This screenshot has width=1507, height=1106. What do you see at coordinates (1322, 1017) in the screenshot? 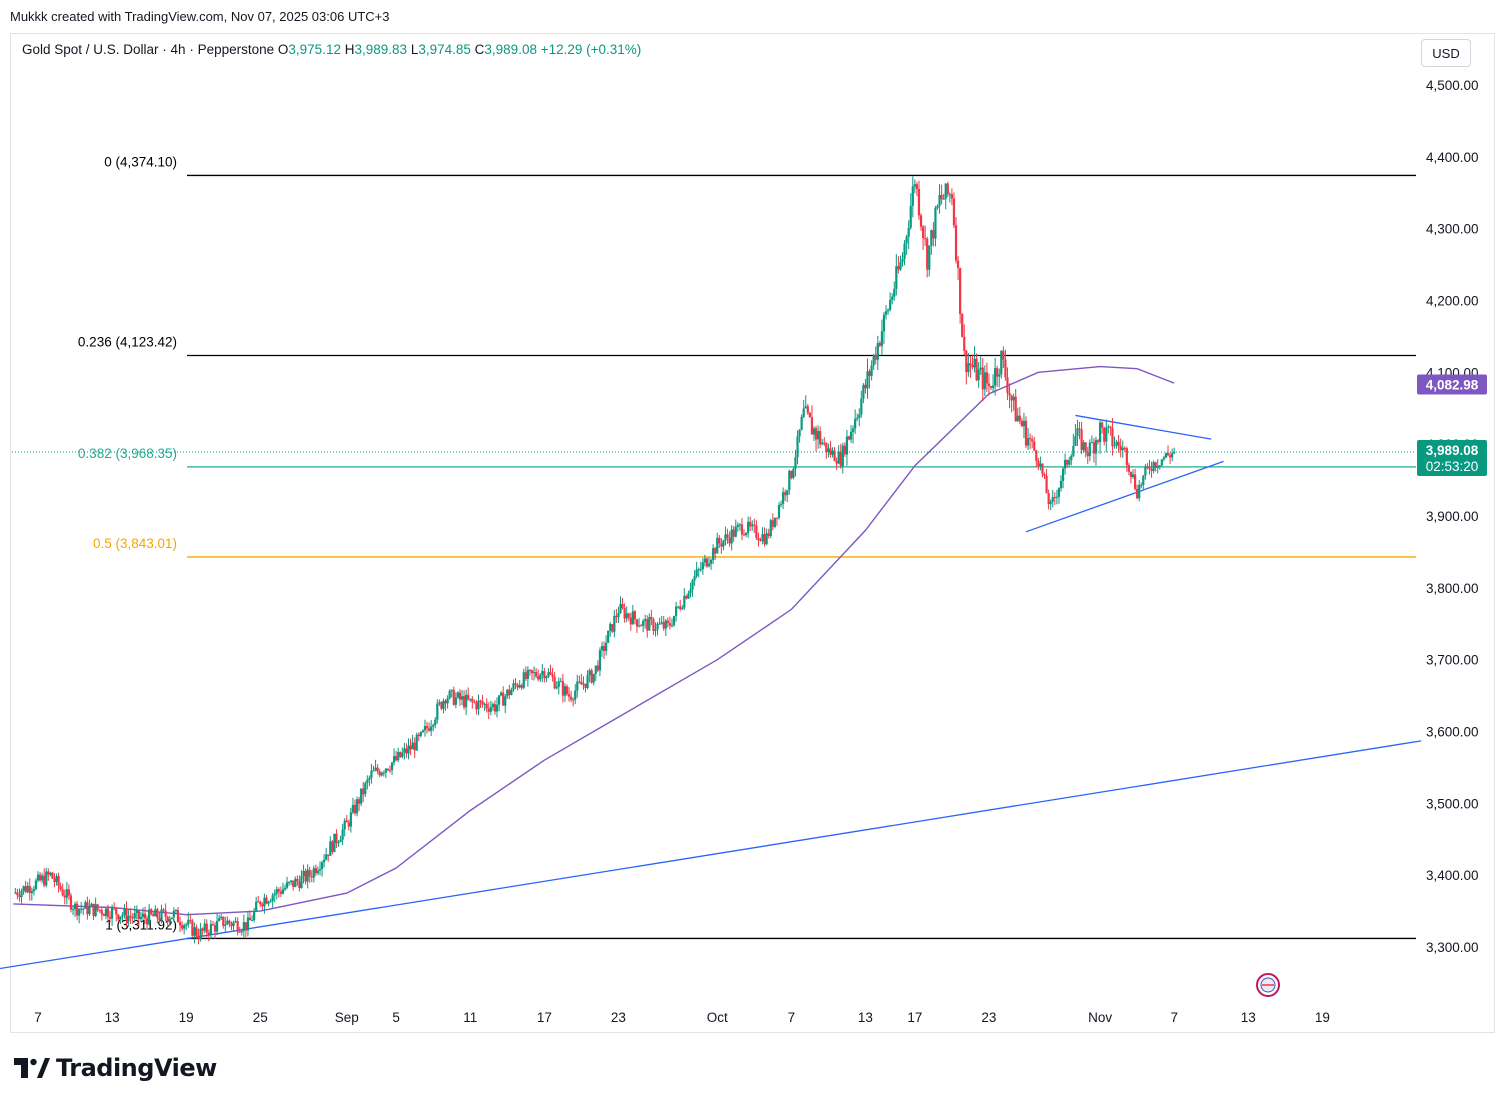
I see `x-tick-label: 19` at bounding box center [1322, 1017].